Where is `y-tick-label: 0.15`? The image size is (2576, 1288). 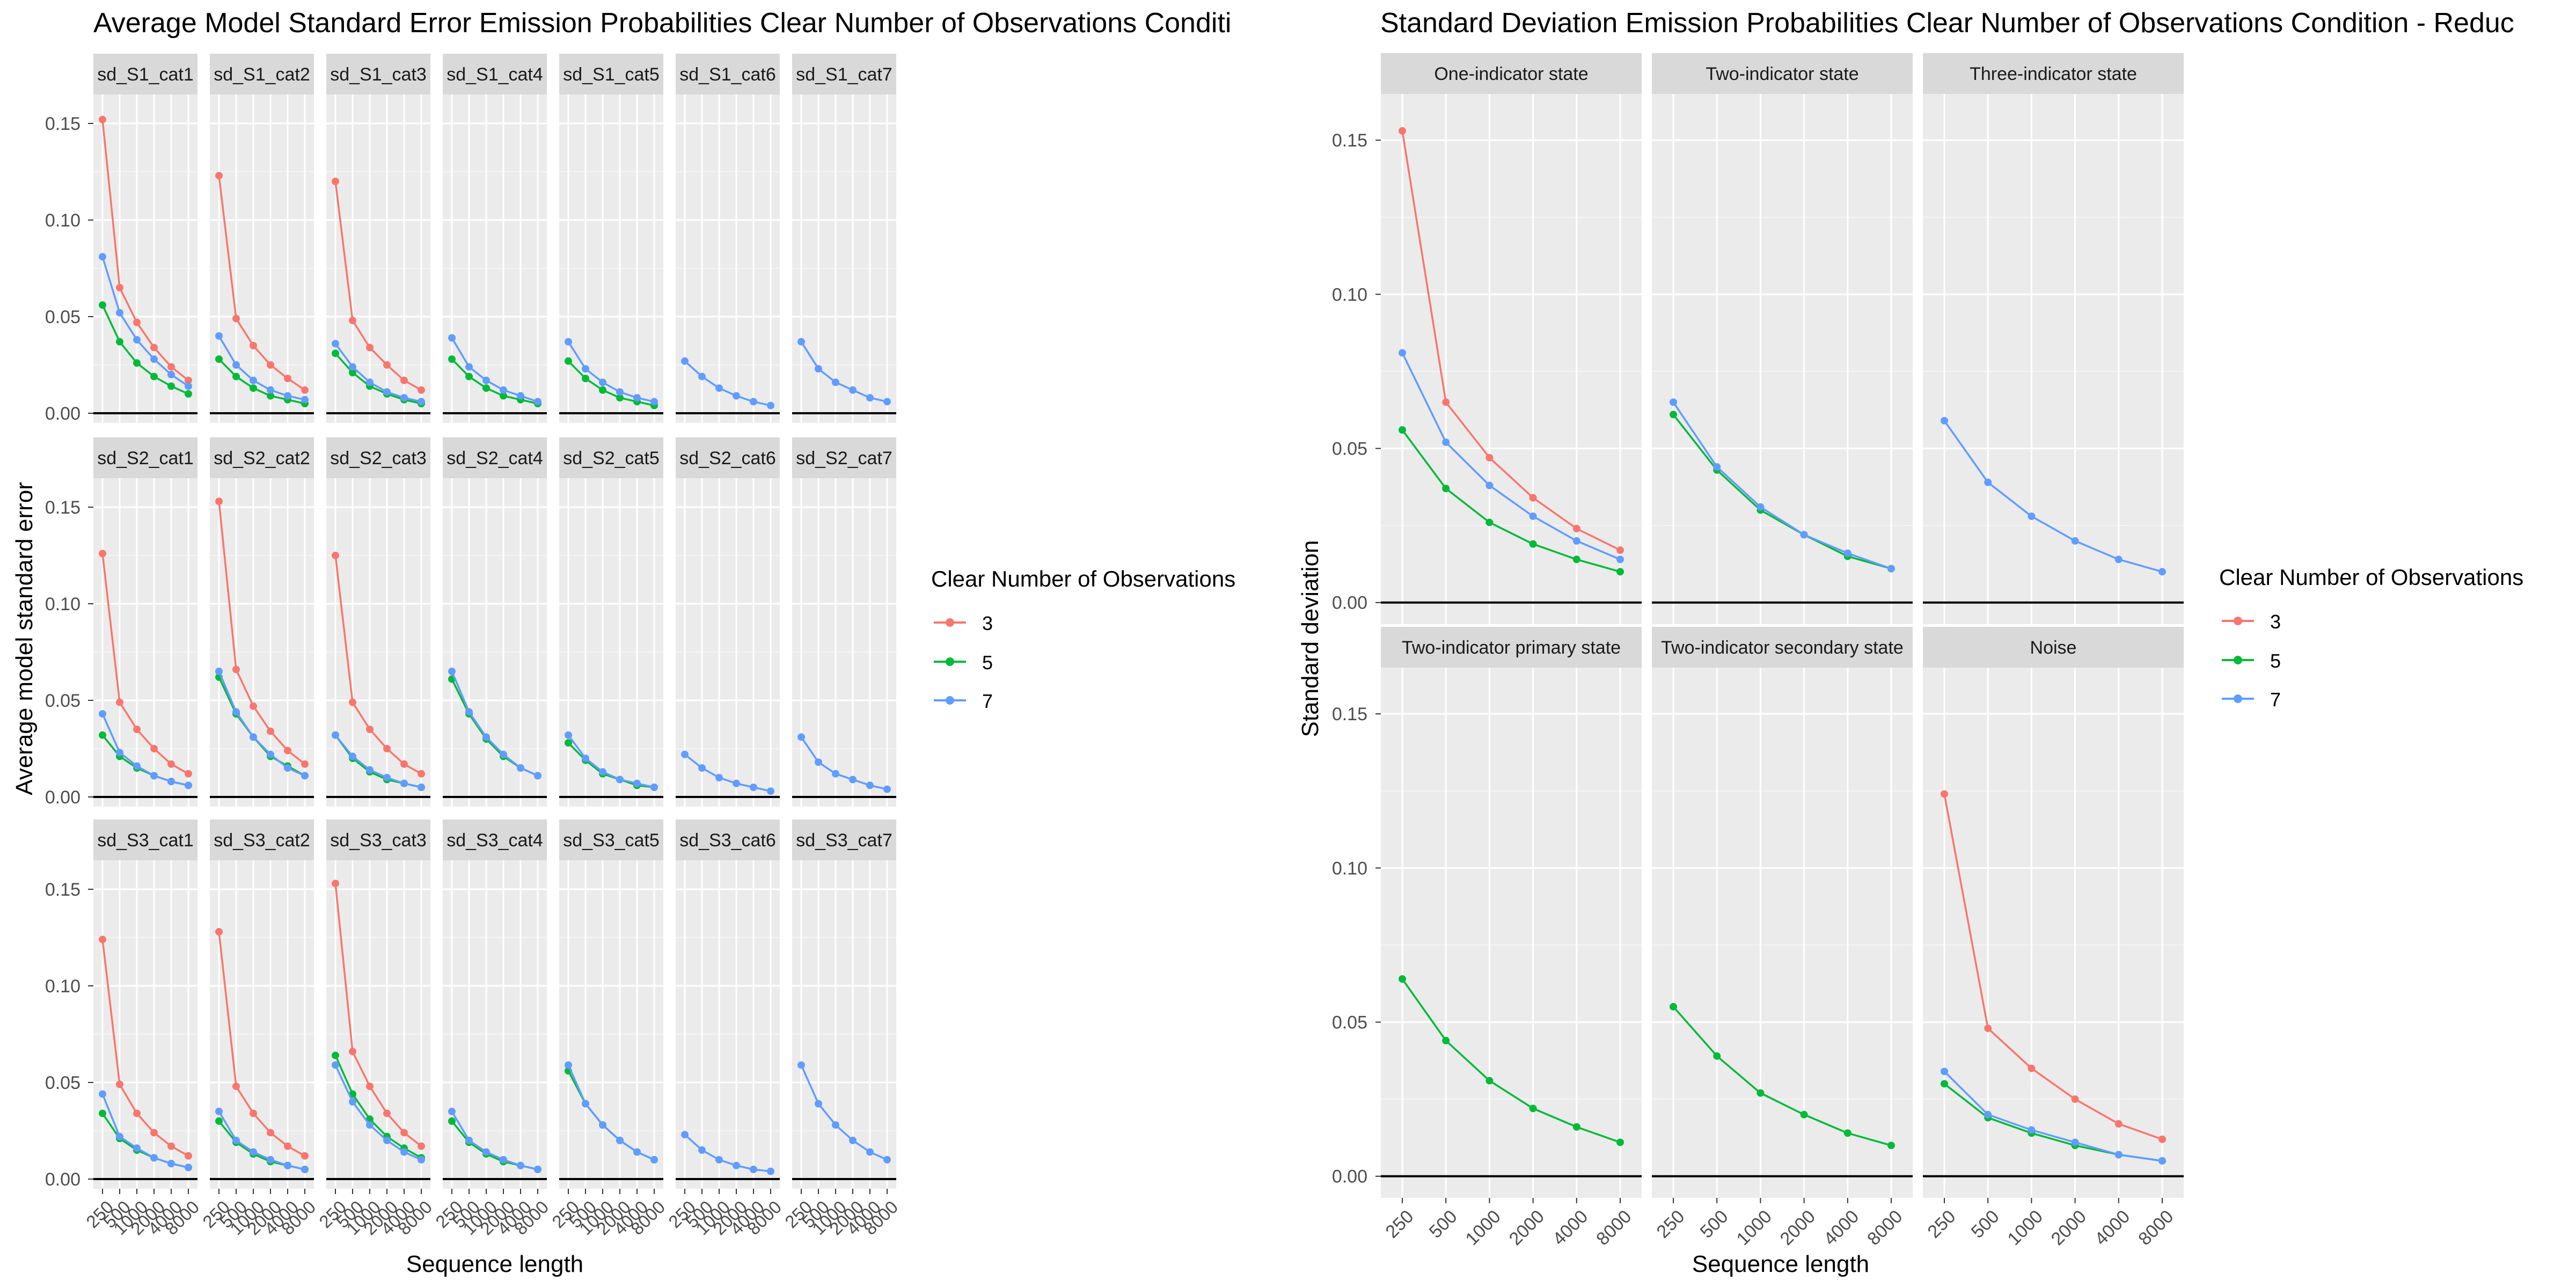
y-tick-label: 0.15 is located at coordinates (1349, 140).